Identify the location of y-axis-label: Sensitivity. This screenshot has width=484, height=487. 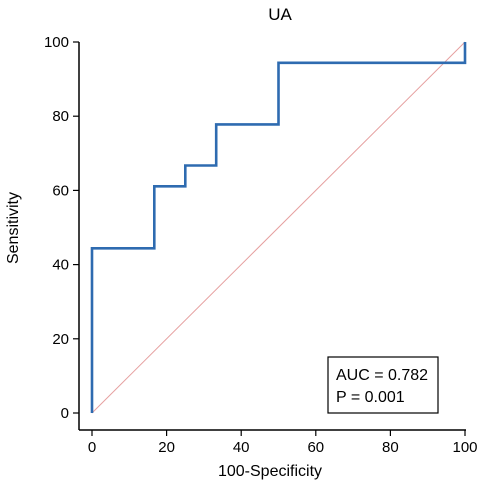
(13, 228).